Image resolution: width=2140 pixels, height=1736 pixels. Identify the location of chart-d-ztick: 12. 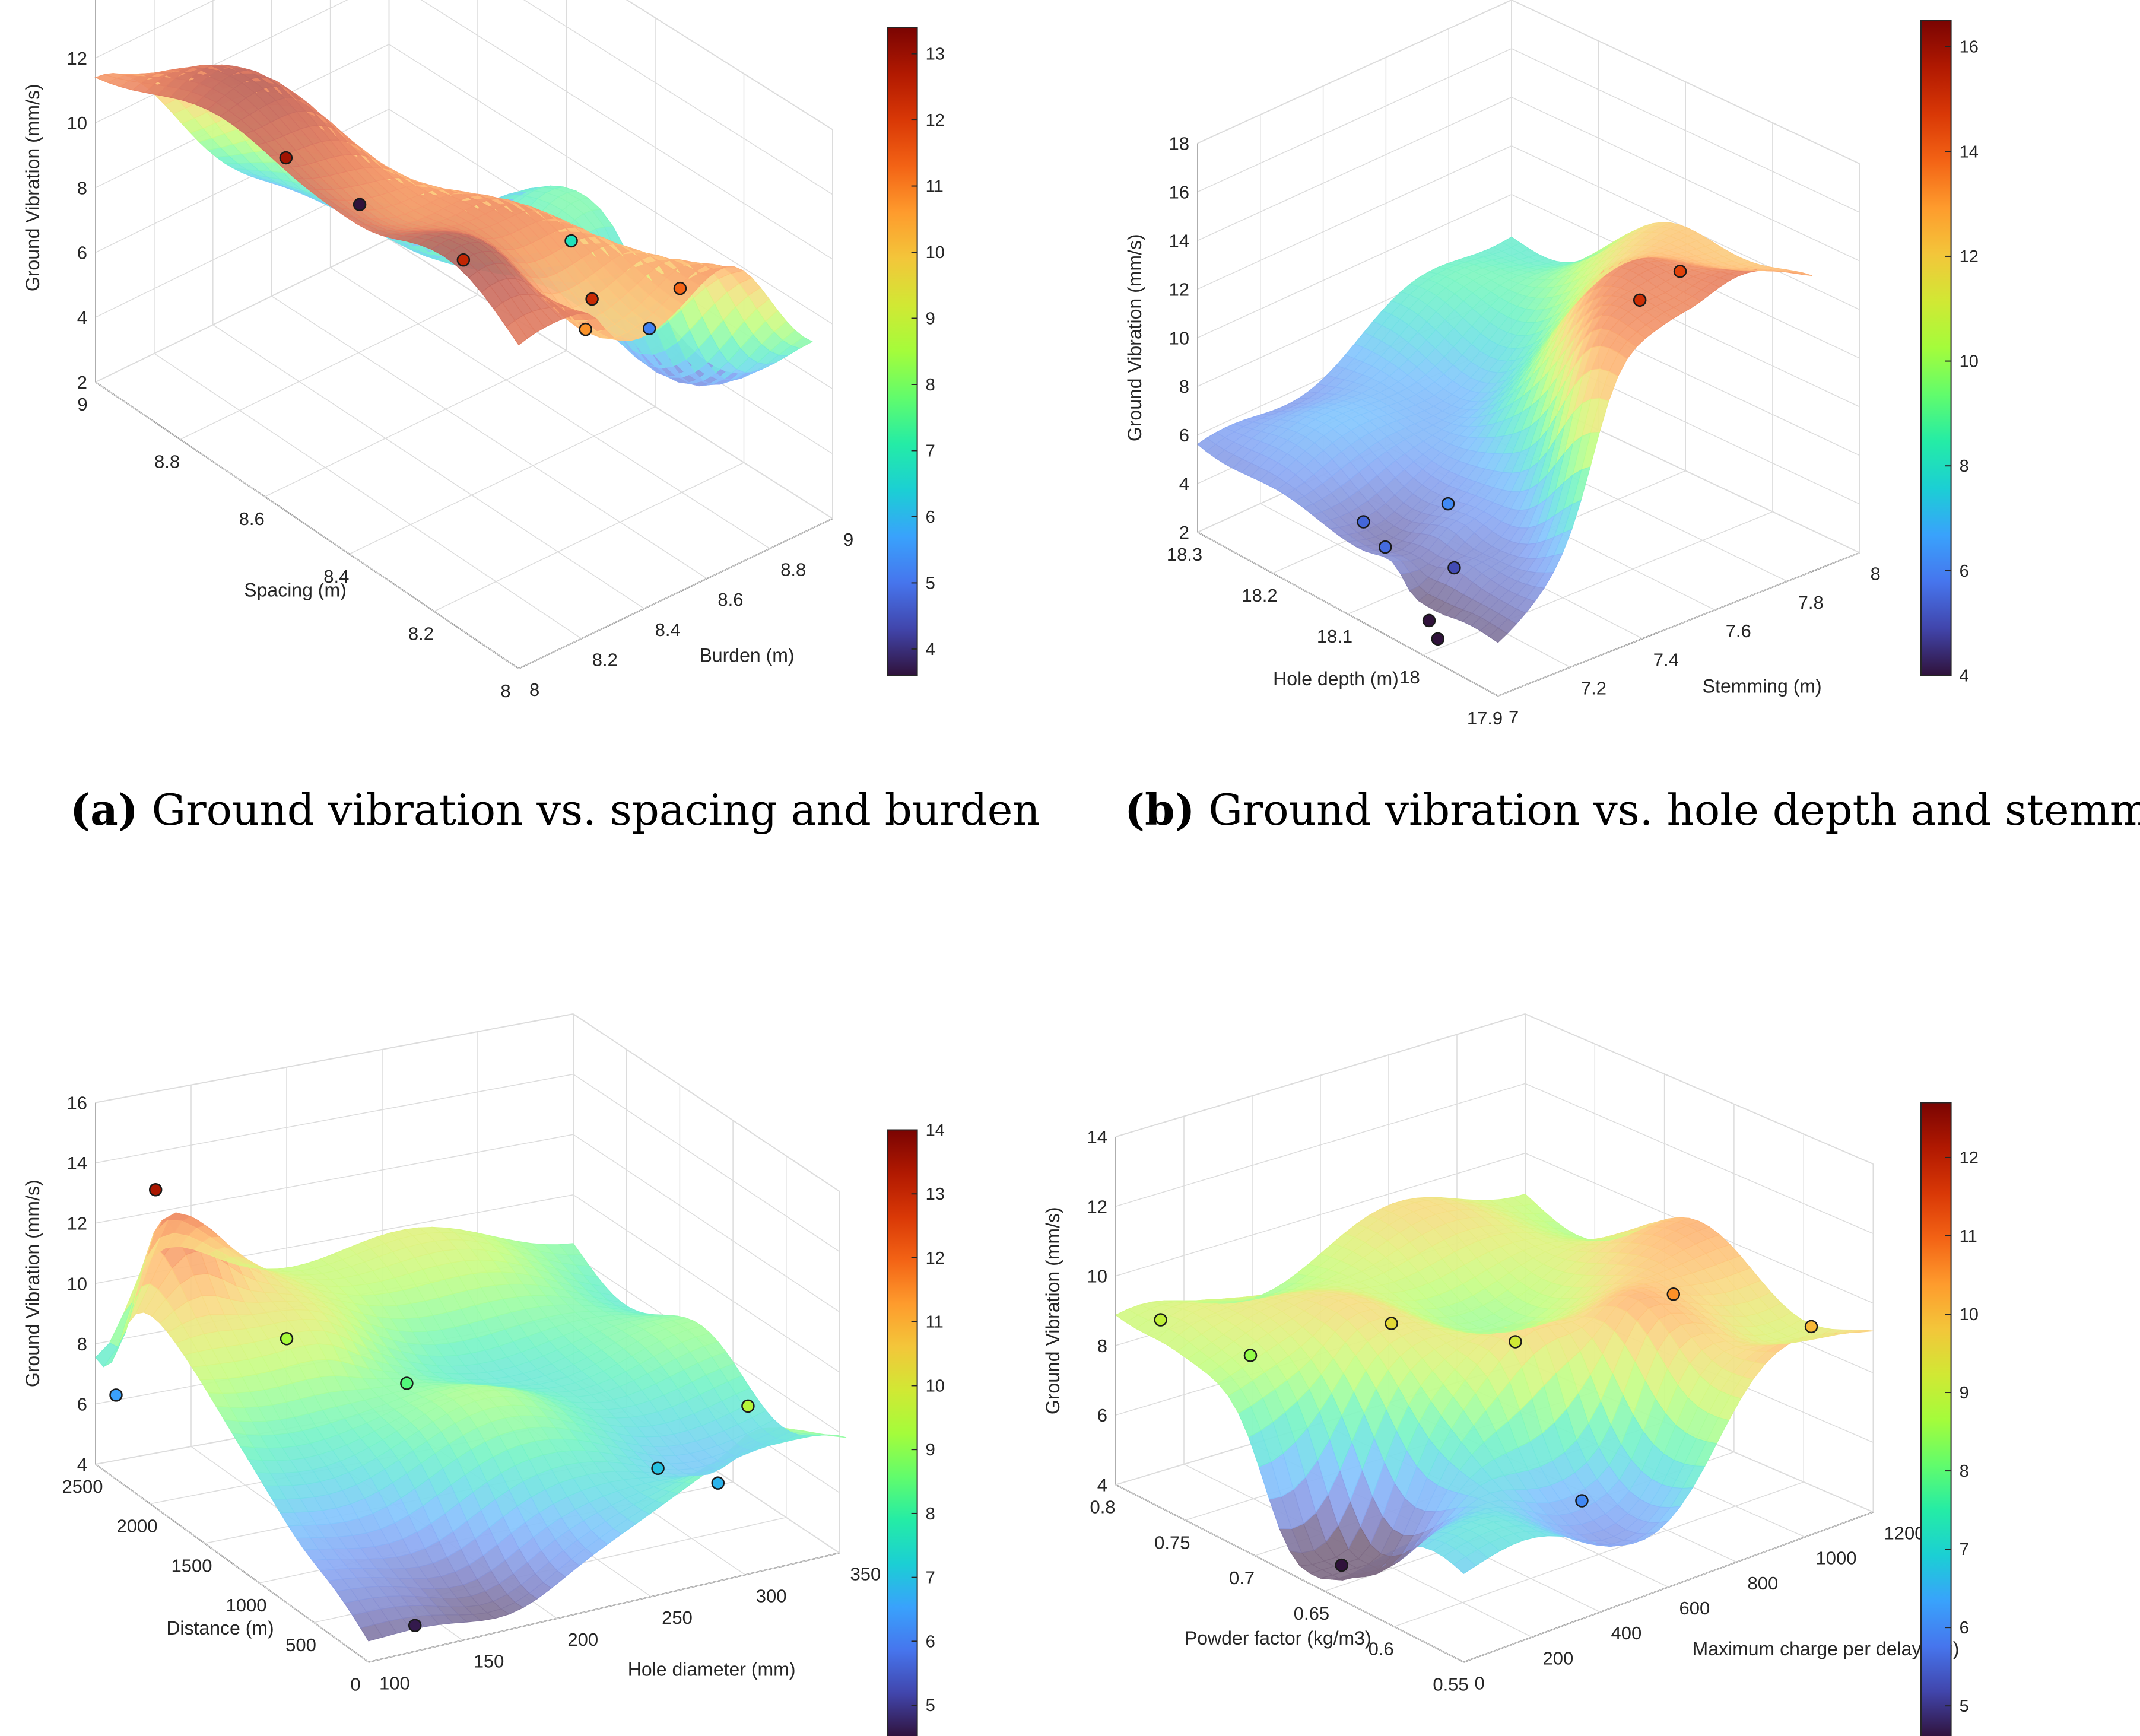
(1097, 1206).